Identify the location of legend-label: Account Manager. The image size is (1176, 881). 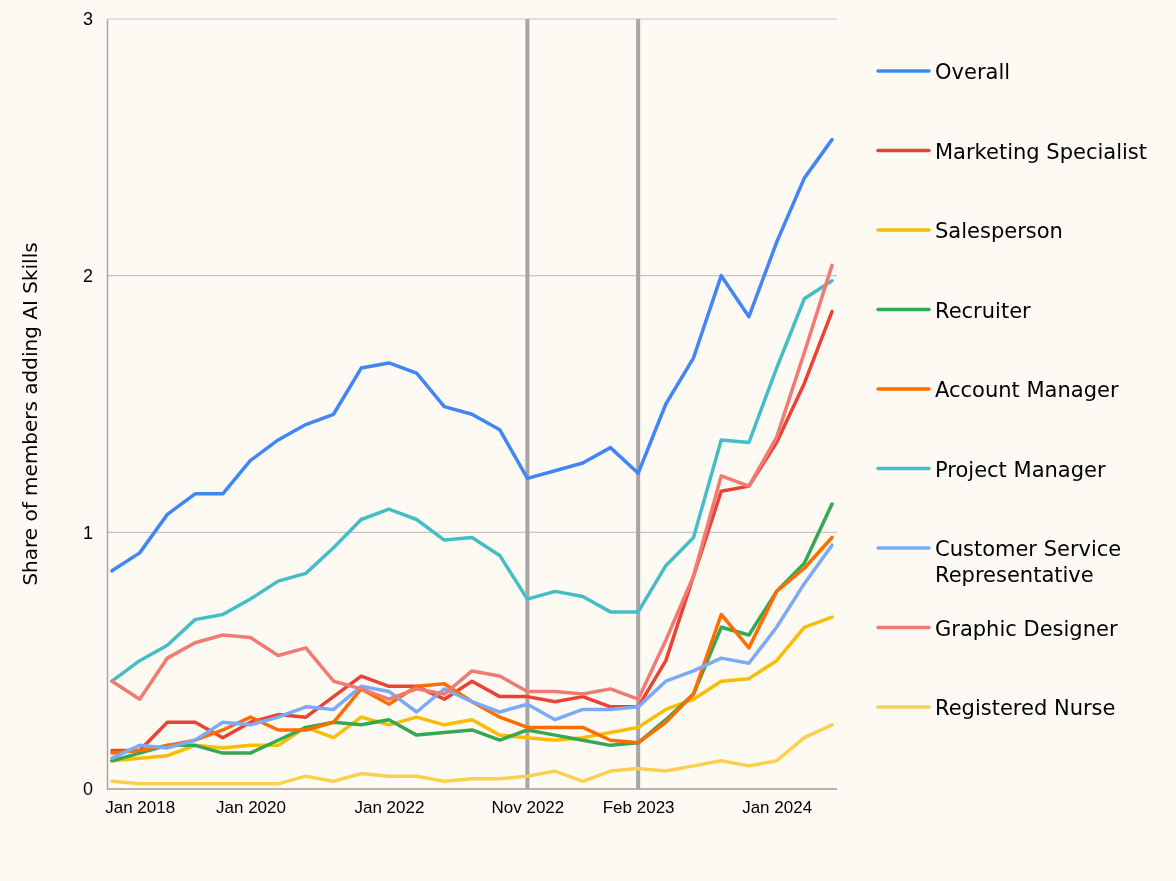
(1027, 390).